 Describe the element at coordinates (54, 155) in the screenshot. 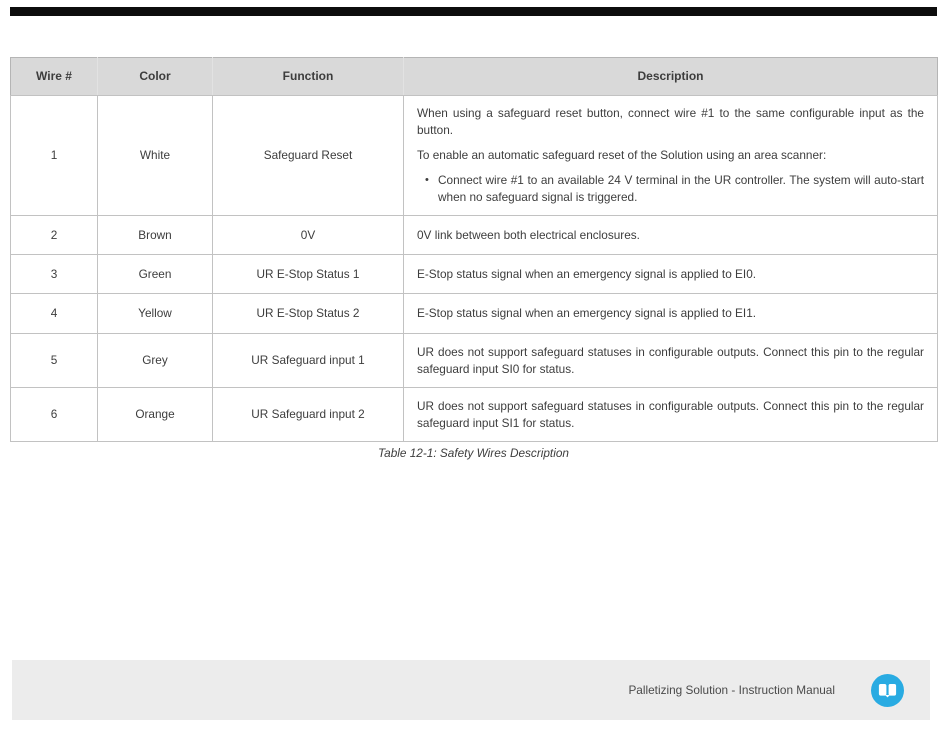

I see `cell-wire-number: 1` at that location.